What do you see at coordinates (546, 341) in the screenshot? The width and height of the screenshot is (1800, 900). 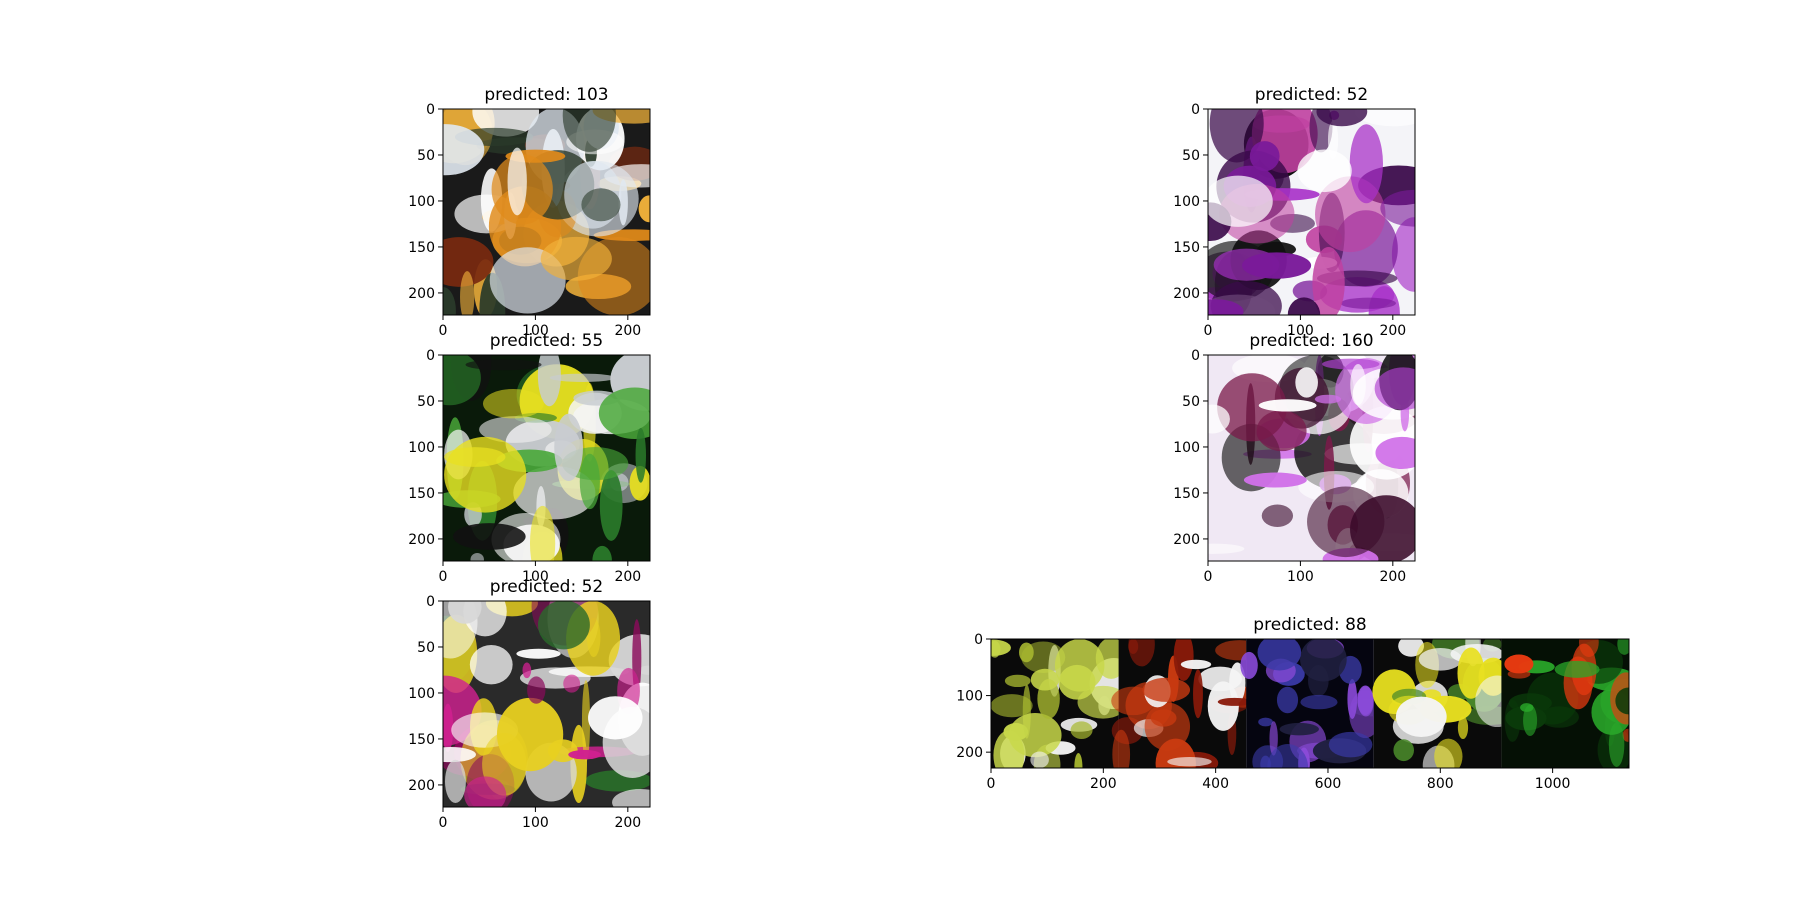 I see `subplot-title: predicted: 55` at bounding box center [546, 341].